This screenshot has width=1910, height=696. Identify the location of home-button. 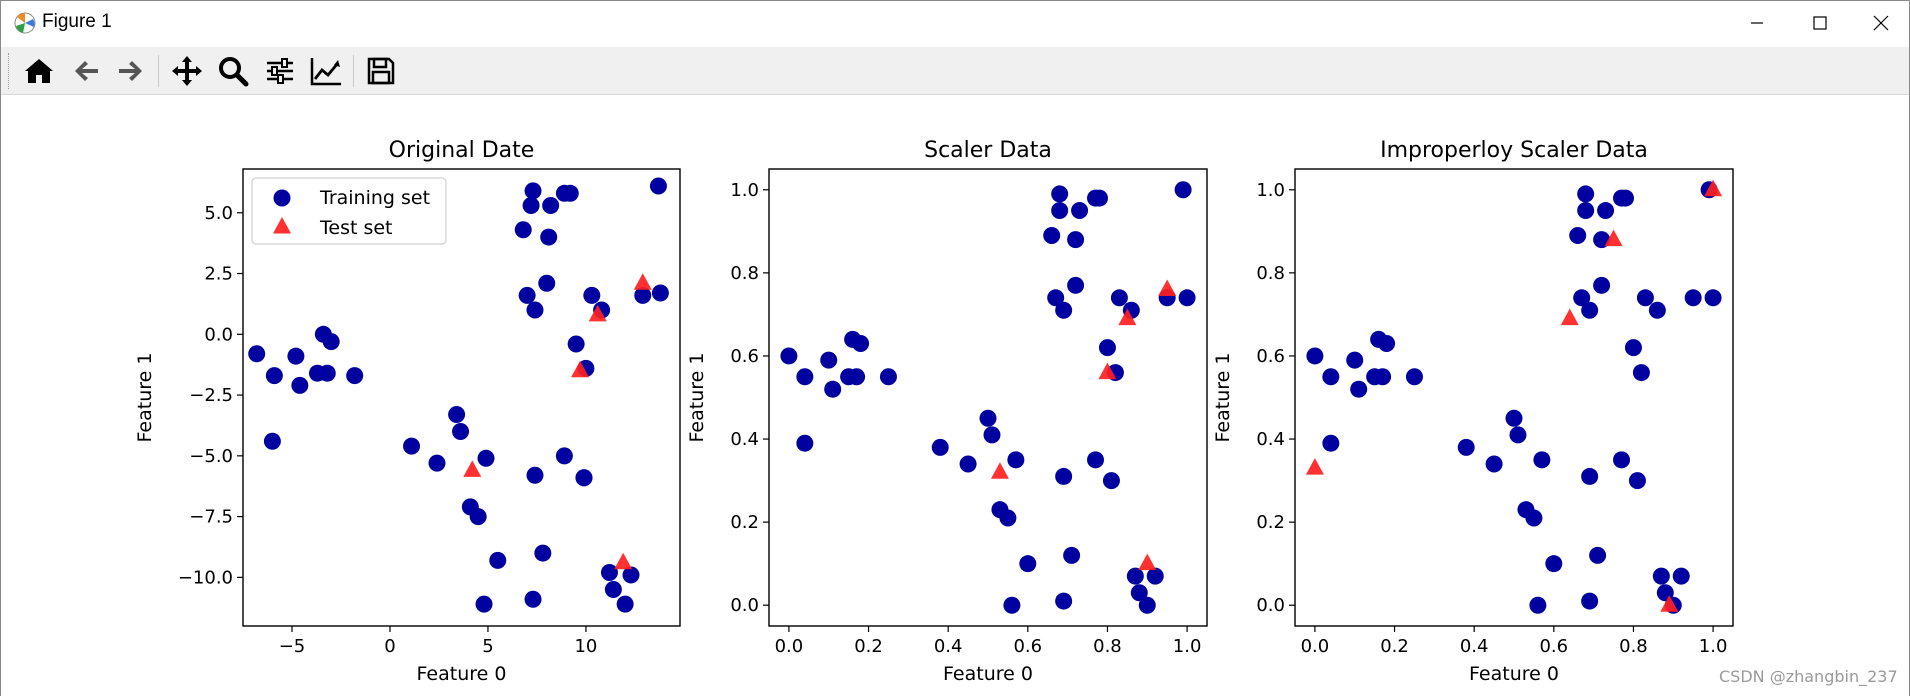
(39, 71).